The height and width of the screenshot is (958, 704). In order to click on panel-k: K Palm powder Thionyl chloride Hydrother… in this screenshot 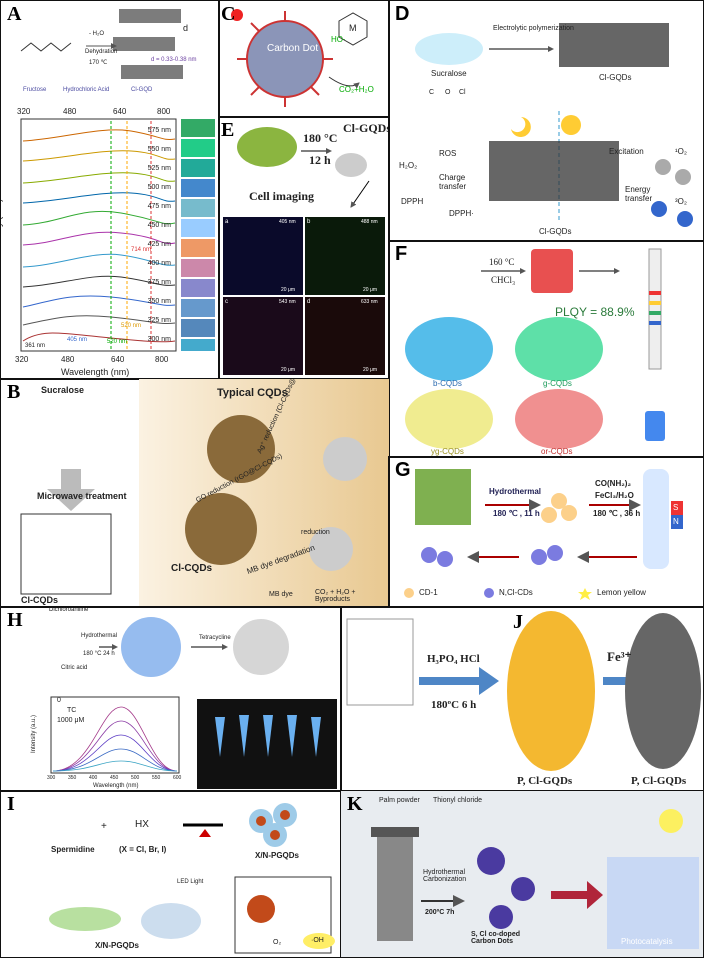, I will do `click(522, 874)`.